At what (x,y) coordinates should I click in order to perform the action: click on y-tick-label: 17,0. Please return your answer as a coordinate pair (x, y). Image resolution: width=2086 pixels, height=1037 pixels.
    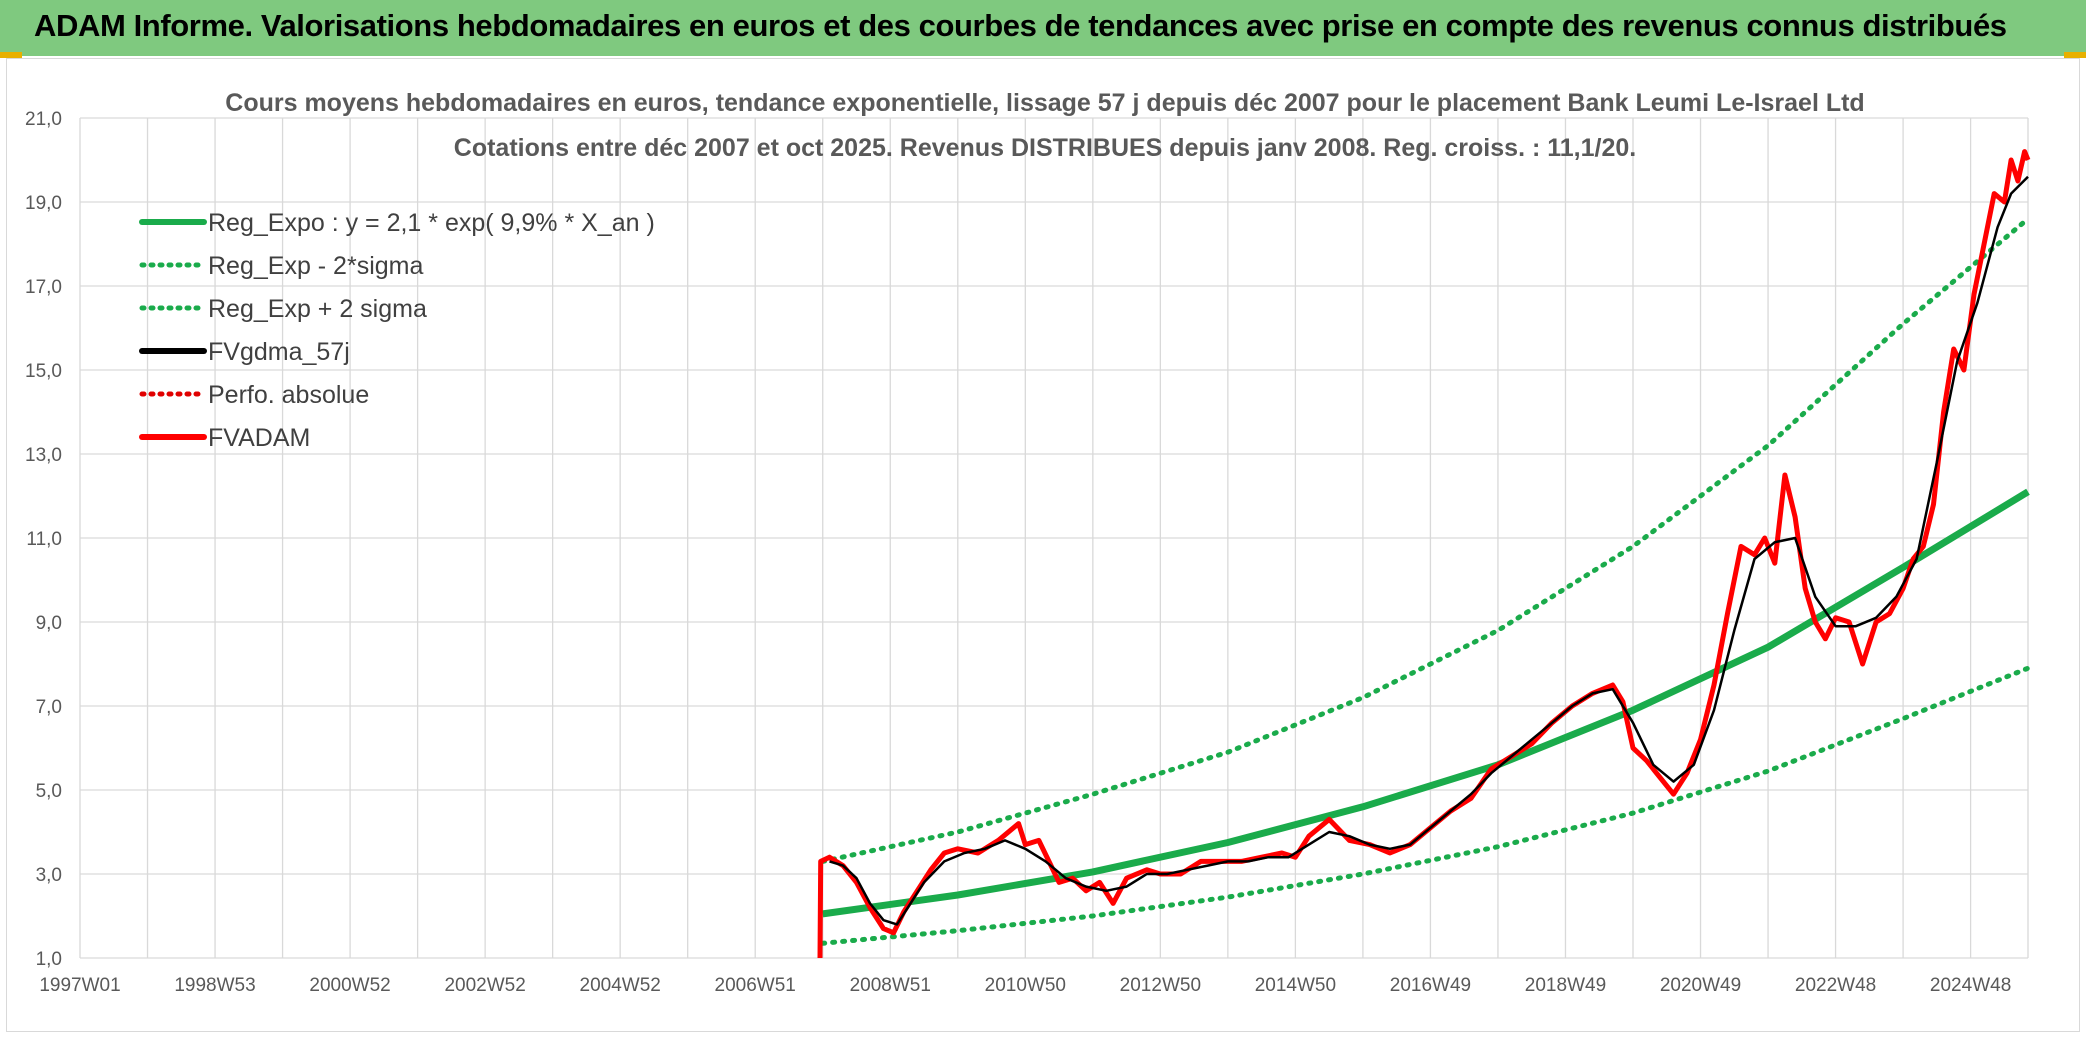
    Looking at the image, I should click on (43, 287).